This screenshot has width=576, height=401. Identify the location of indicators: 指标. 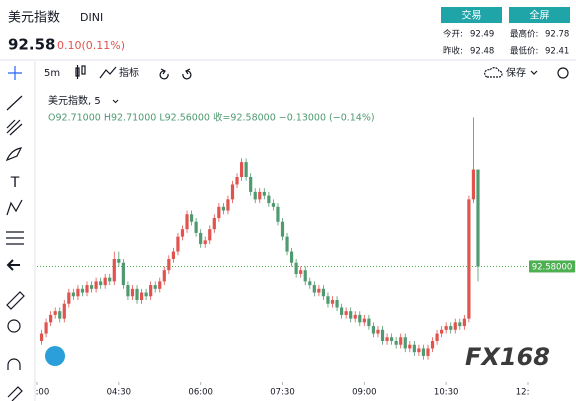
(129, 72).